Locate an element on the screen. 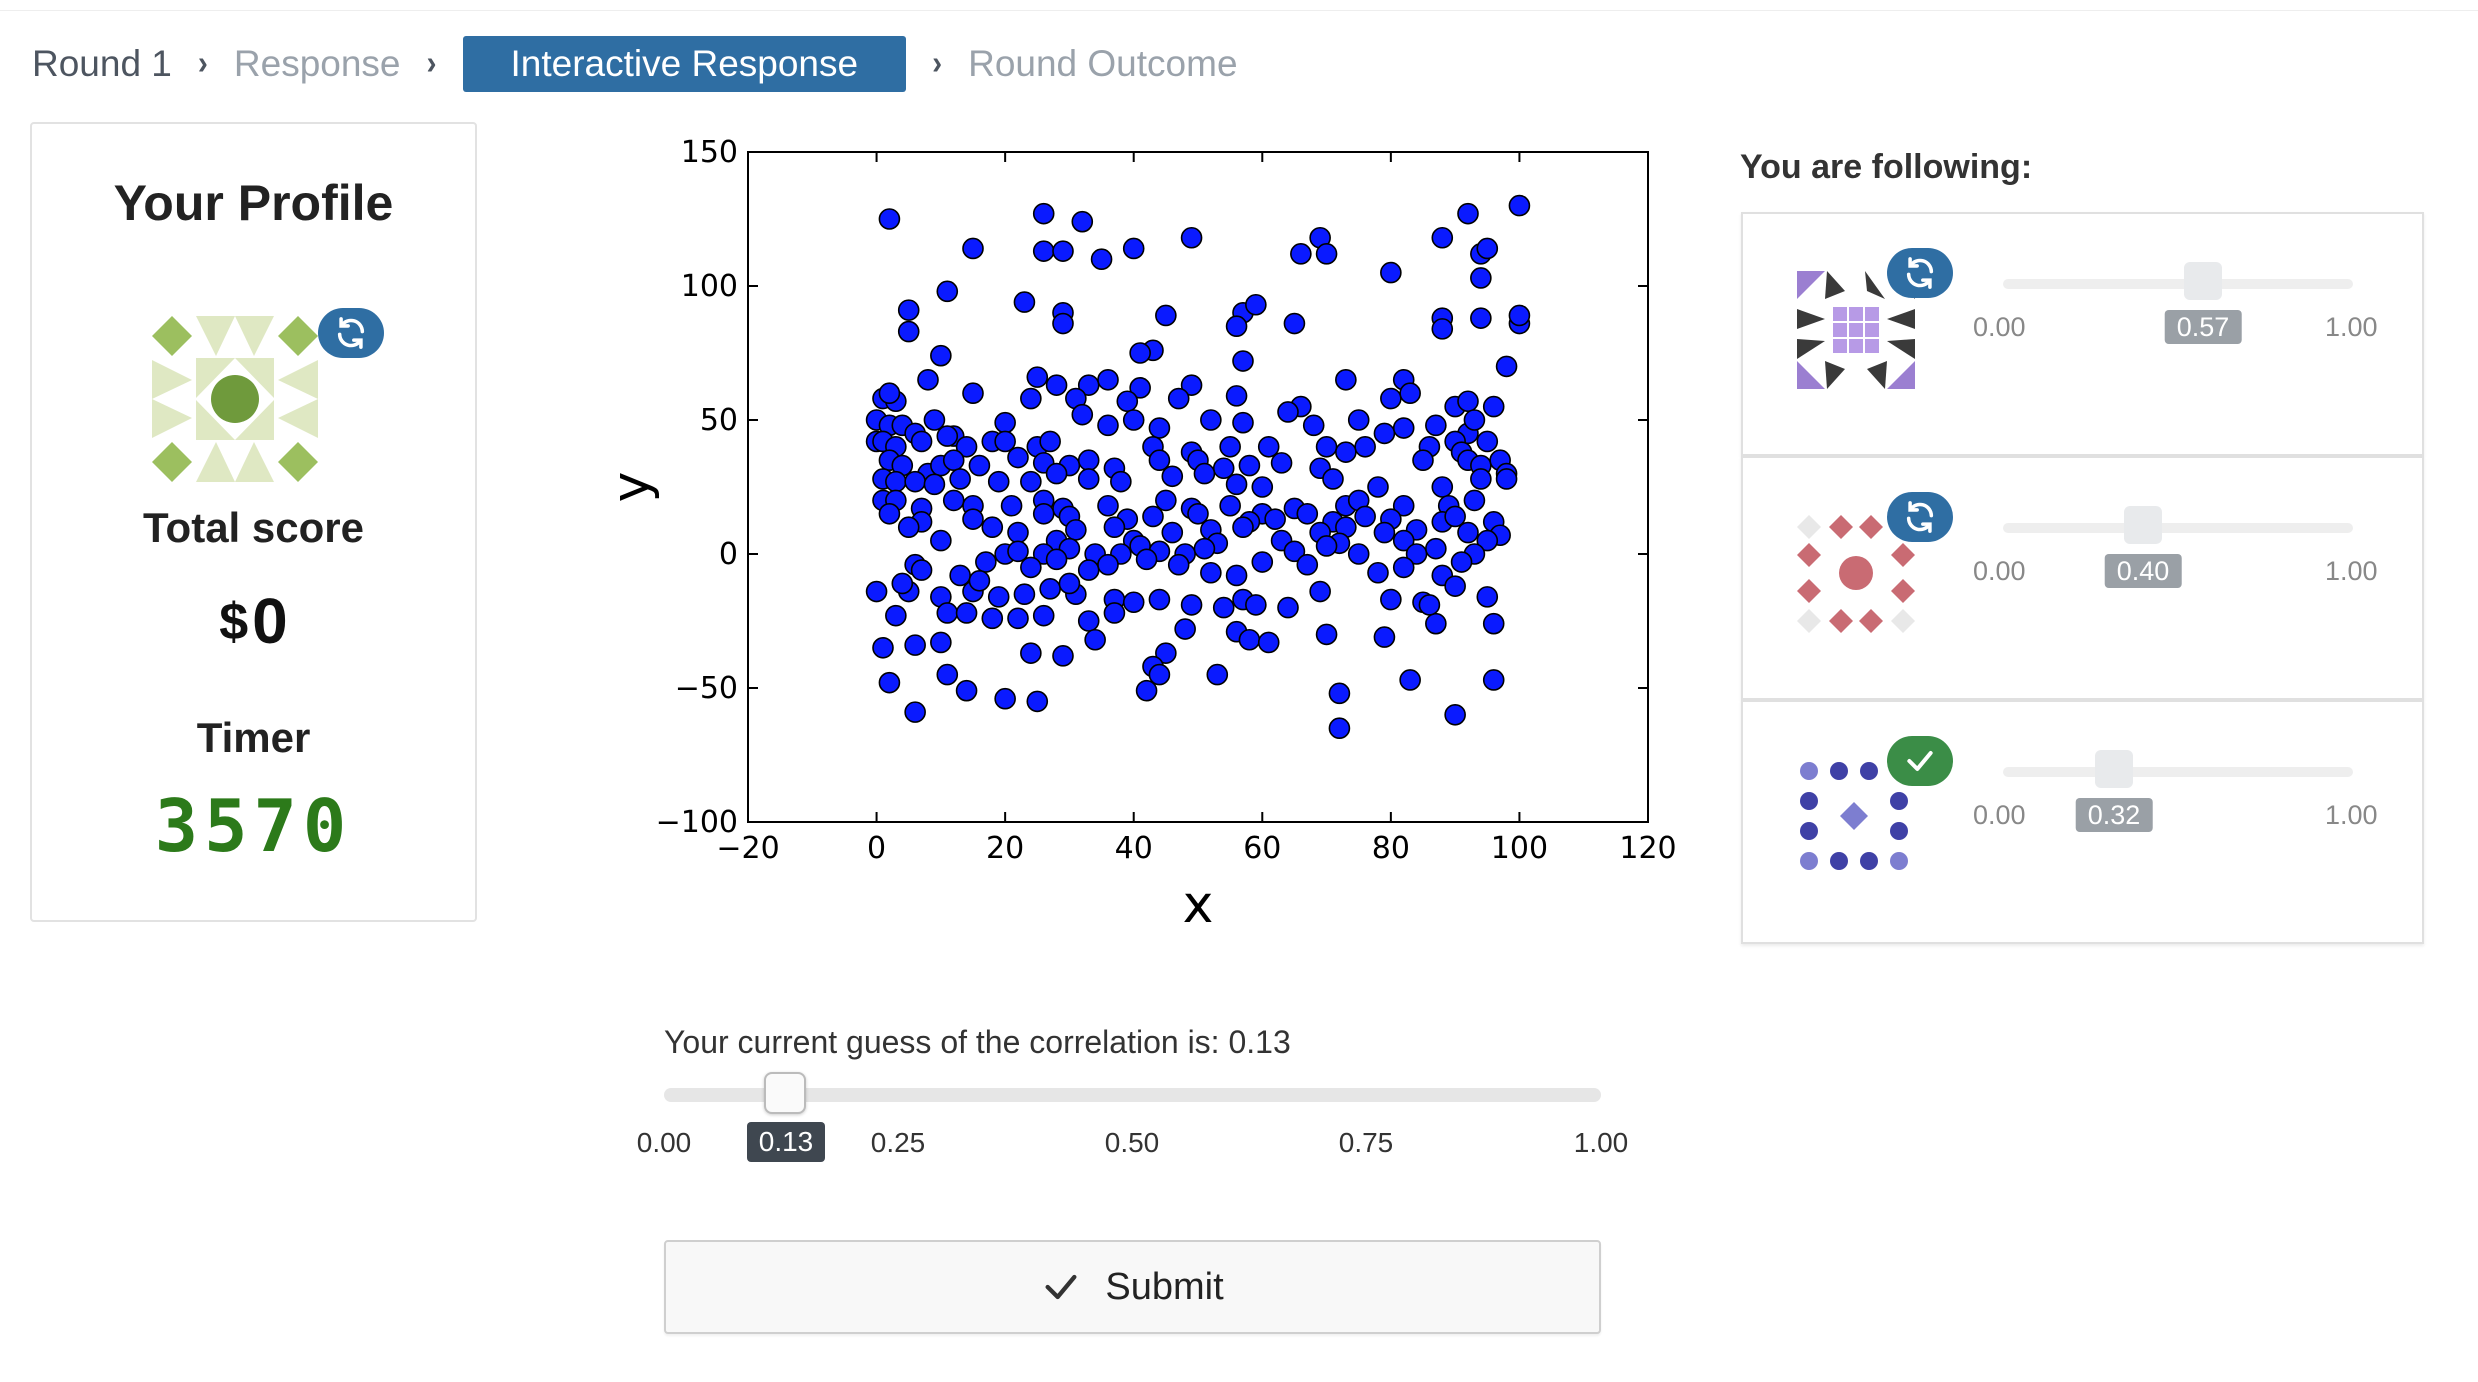  weight-slider-track is located at coordinates (2178, 284).